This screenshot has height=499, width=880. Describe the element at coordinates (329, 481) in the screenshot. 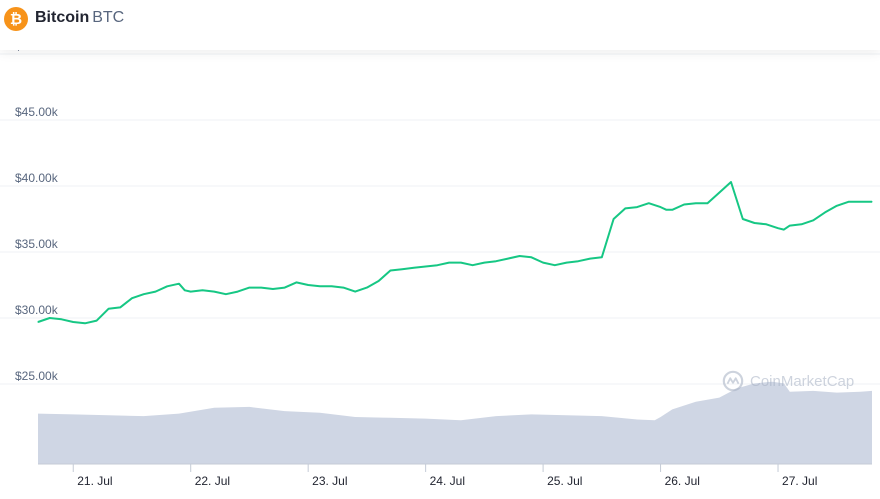

I see `x-tick-label: 23. Jul` at that location.